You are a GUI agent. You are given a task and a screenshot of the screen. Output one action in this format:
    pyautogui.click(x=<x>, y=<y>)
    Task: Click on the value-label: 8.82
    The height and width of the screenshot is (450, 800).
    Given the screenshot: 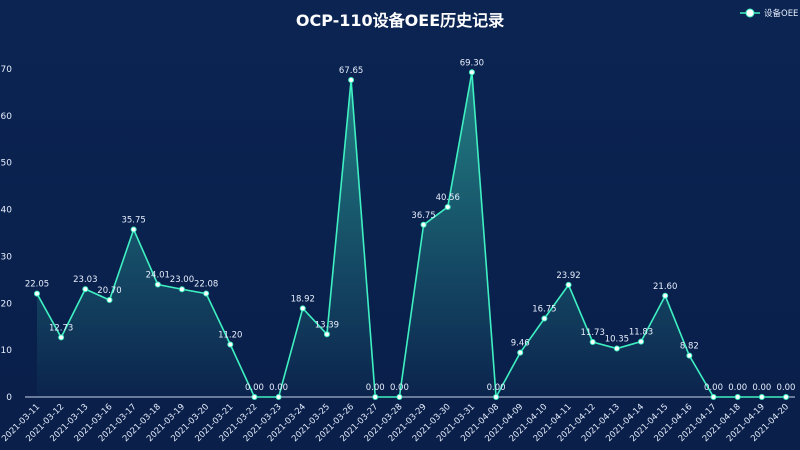 What is the action you would take?
    pyautogui.click(x=689, y=347)
    